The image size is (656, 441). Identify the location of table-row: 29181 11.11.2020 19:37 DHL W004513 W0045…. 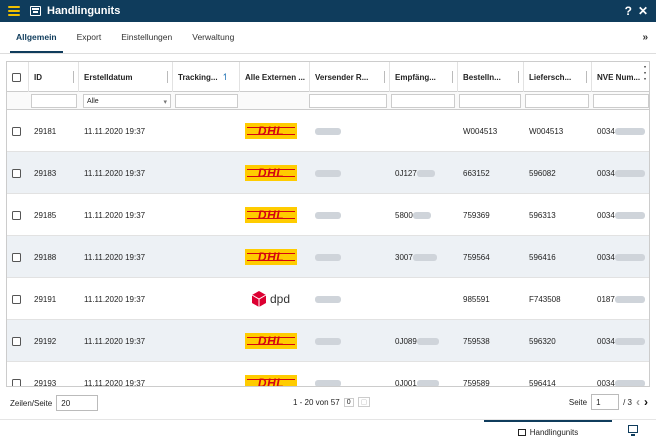
(328, 131).